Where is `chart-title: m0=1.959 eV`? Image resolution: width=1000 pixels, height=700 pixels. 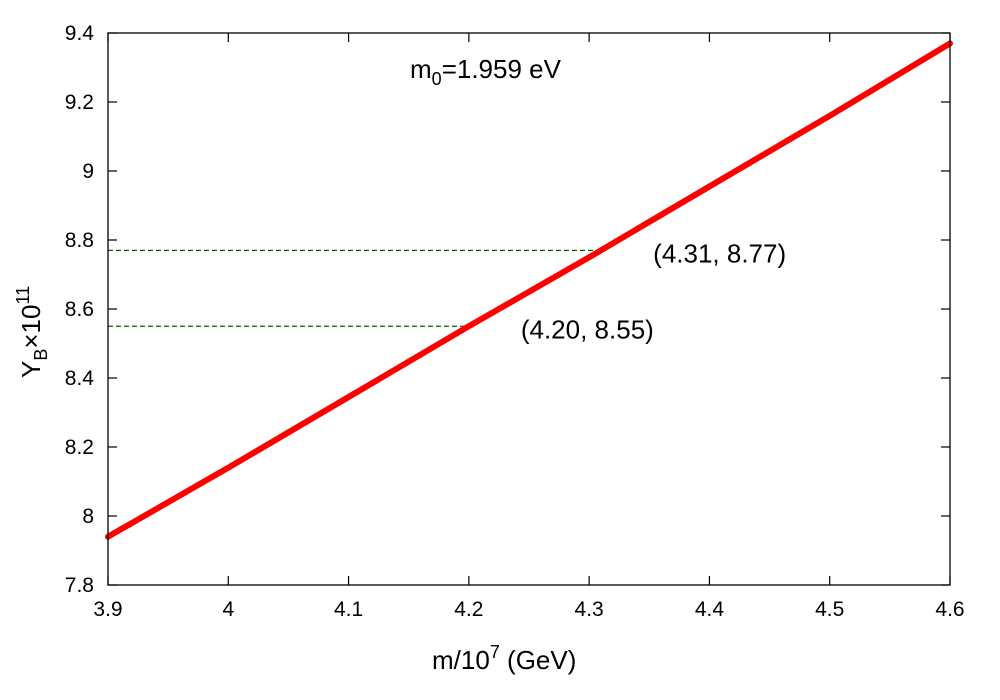 chart-title: m0=1.959 eV is located at coordinates (486, 71).